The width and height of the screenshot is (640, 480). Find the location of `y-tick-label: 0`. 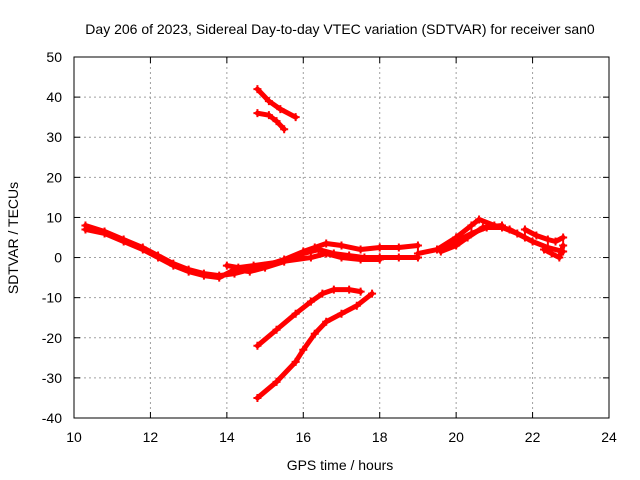

y-tick-label: 0 is located at coordinates (58, 258).